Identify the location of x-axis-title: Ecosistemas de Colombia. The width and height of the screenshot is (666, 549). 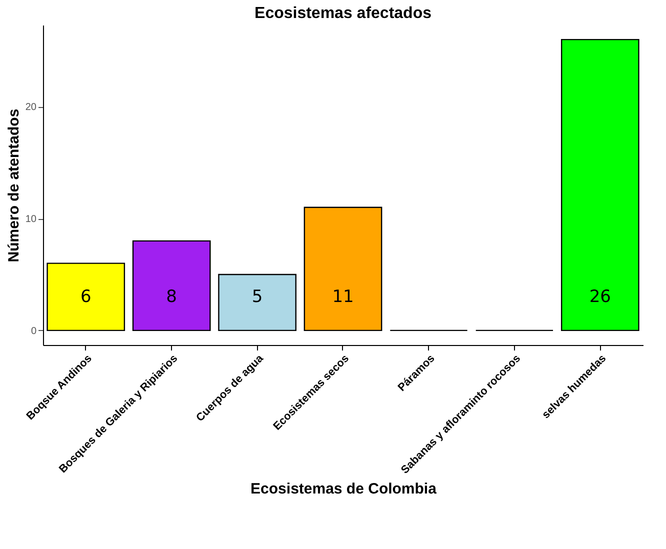
(344, 489).